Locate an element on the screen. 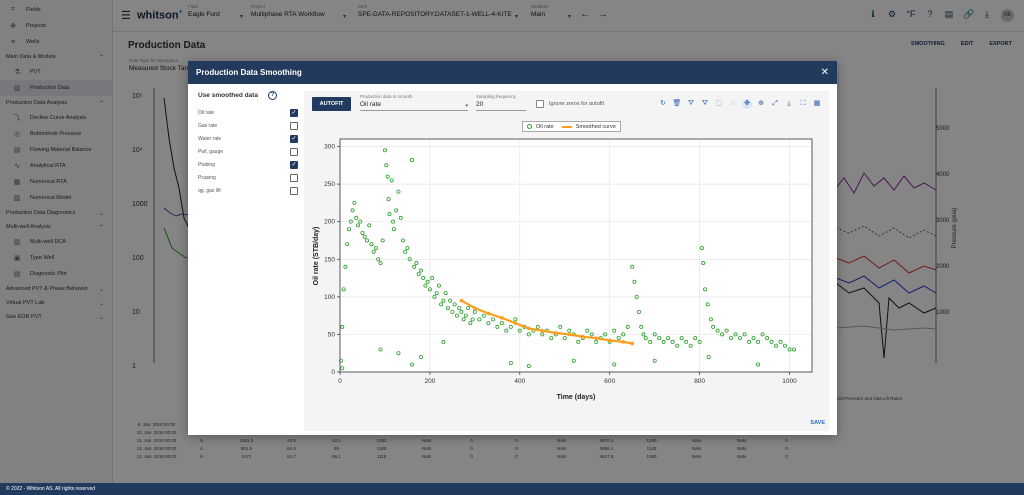 This screenshot has width=1024, height=495. data-to-smooth-select: Production data to smooth Oil rate ▾ is located at coordinates (414, 102).